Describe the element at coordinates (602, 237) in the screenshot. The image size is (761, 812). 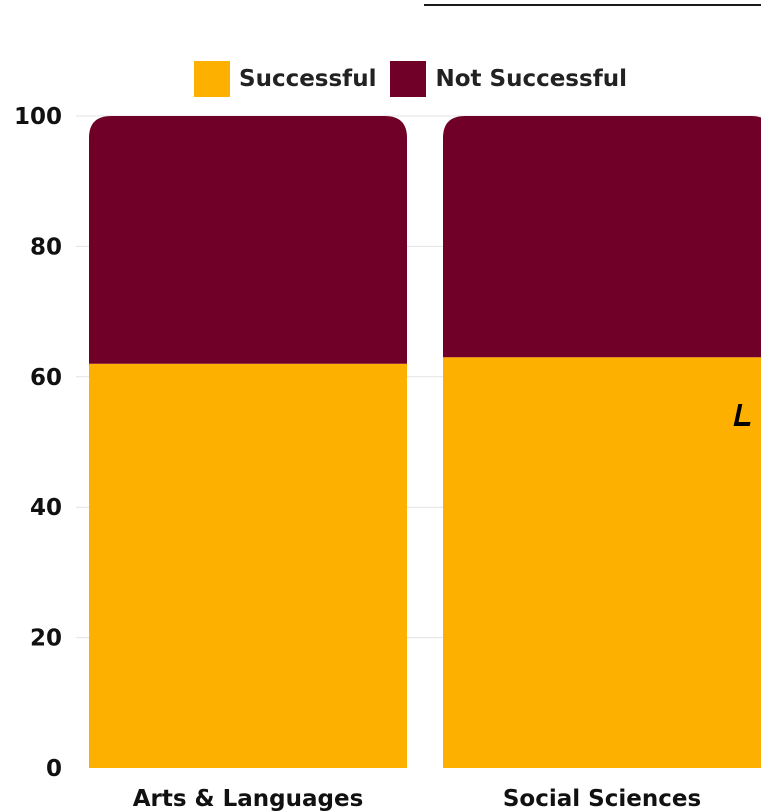
I see `bar-social-sciences-not-successful` at that location.